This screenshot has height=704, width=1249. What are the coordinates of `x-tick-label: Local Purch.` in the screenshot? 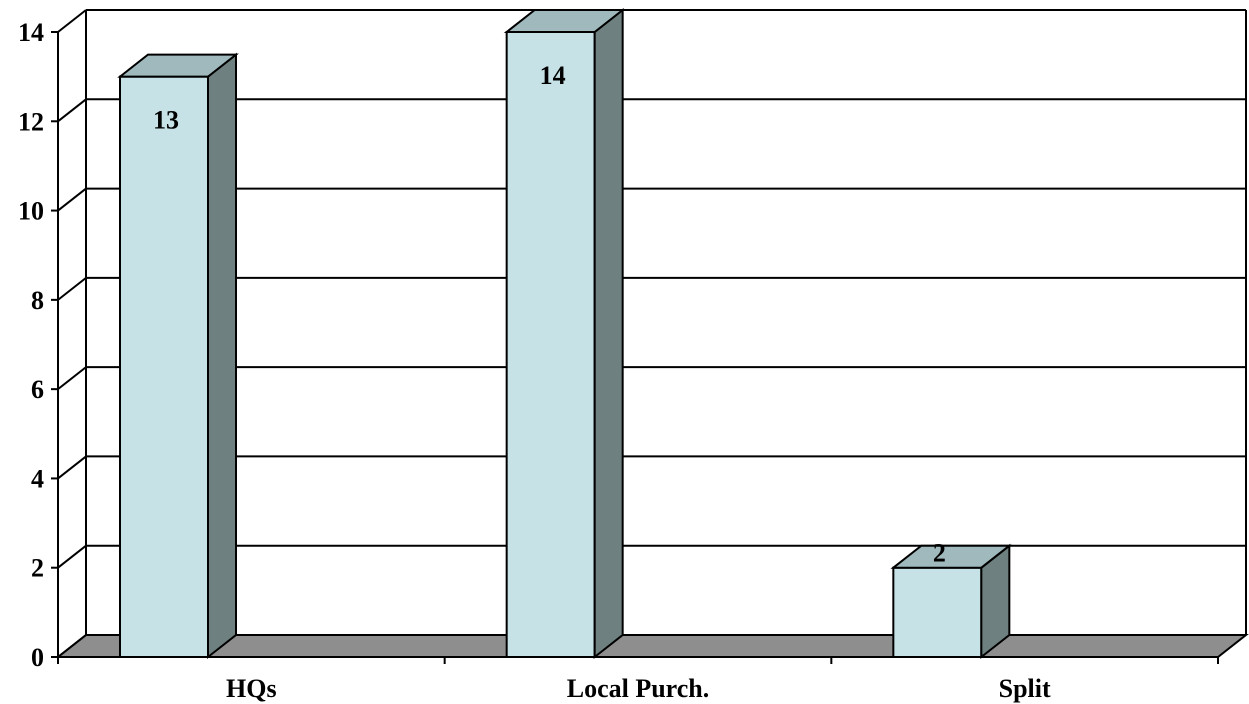 It's located at (638, 688).